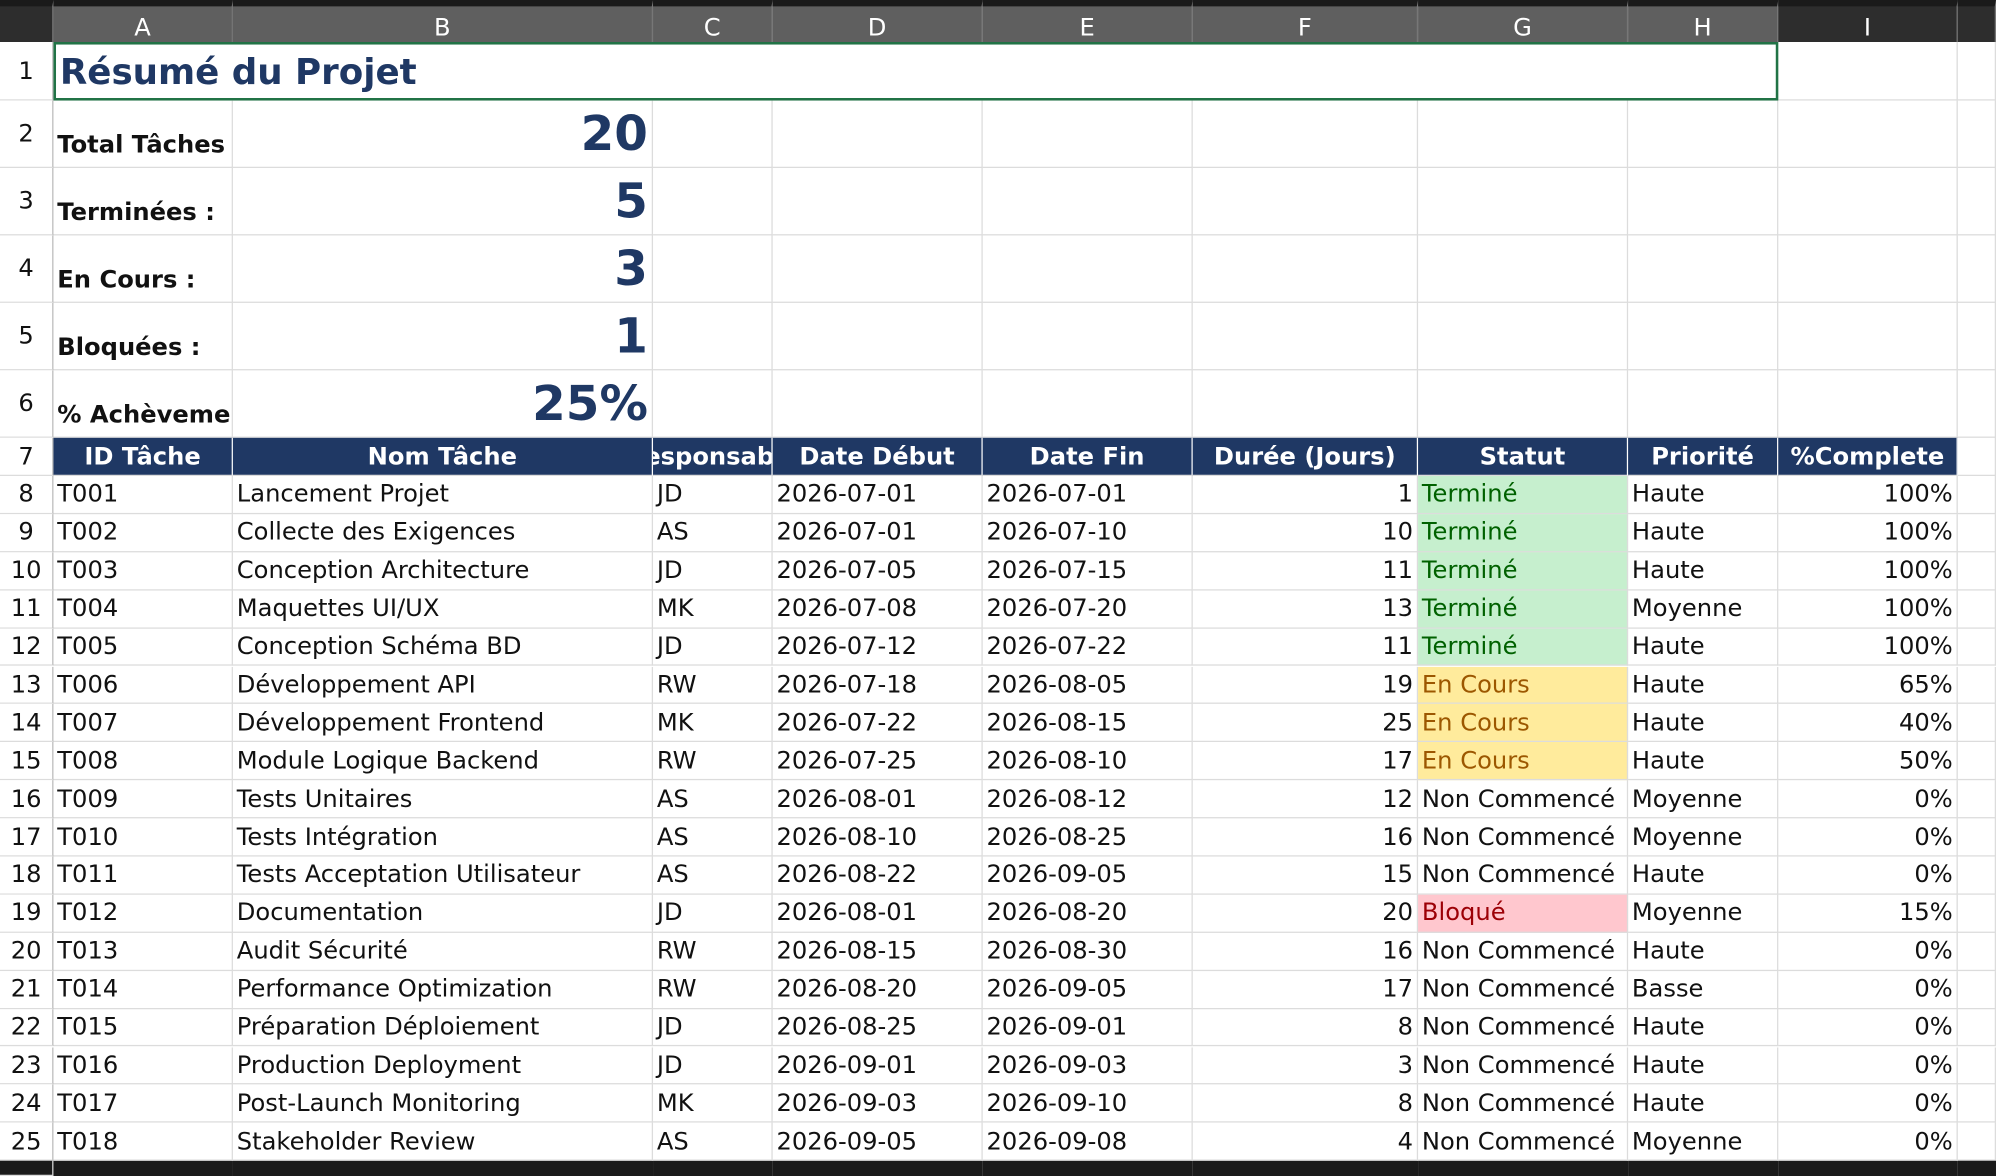  What do you see at coordinates (877, 761) in the screenshot?
I see `table-cell: 2026-07-25` at bounding box center [877, 761].